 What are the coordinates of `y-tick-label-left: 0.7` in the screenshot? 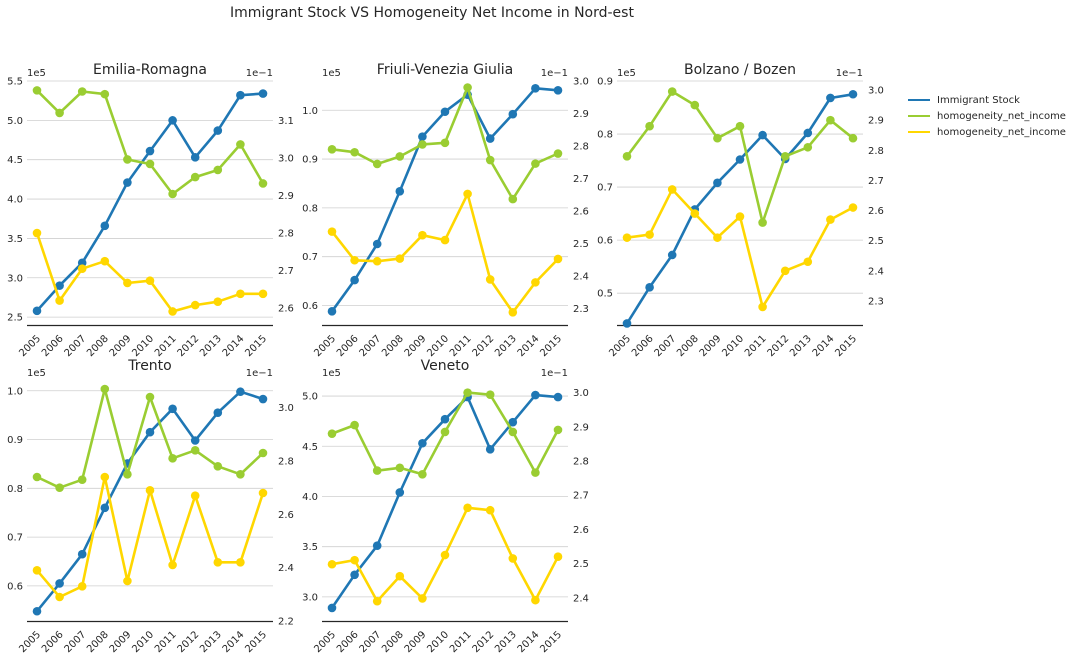 It's located at (15, 538).